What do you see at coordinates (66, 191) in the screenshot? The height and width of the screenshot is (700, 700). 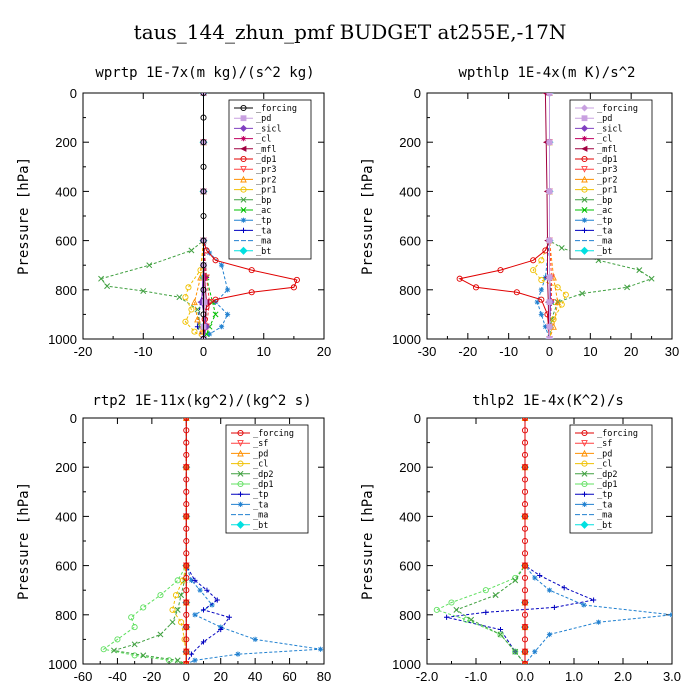 I see `y-tick-label: 400` at bounding box center [66, 191].